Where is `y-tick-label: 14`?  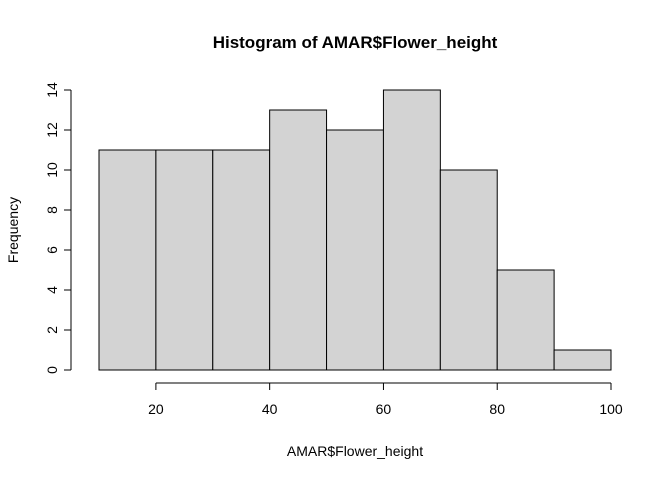 y-tick-label: 14 is located at coordinates (52, 90).